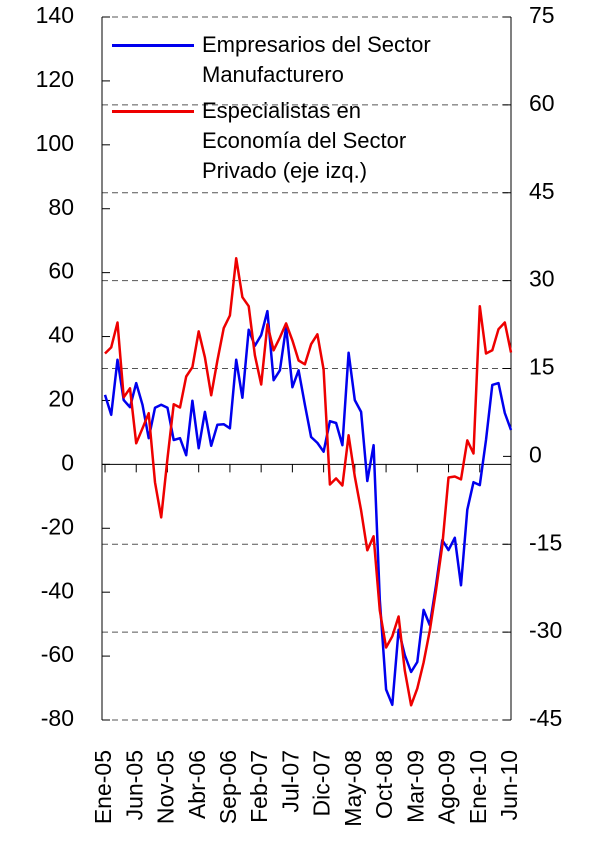  Describe the element at coordinates (57, 526) in the screenshot. I see `y-tick-label: -20` at that location.